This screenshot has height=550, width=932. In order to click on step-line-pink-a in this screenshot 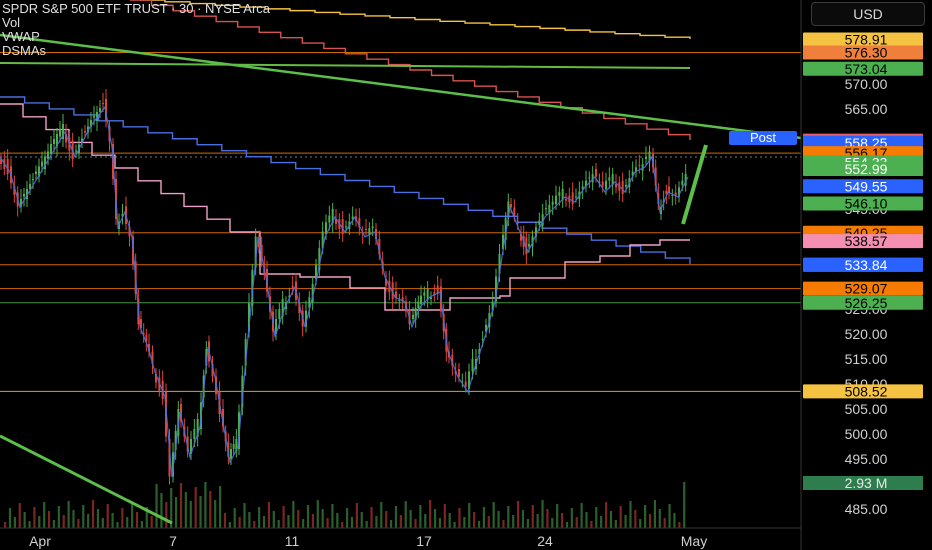, I will do `click(115, 167)`.